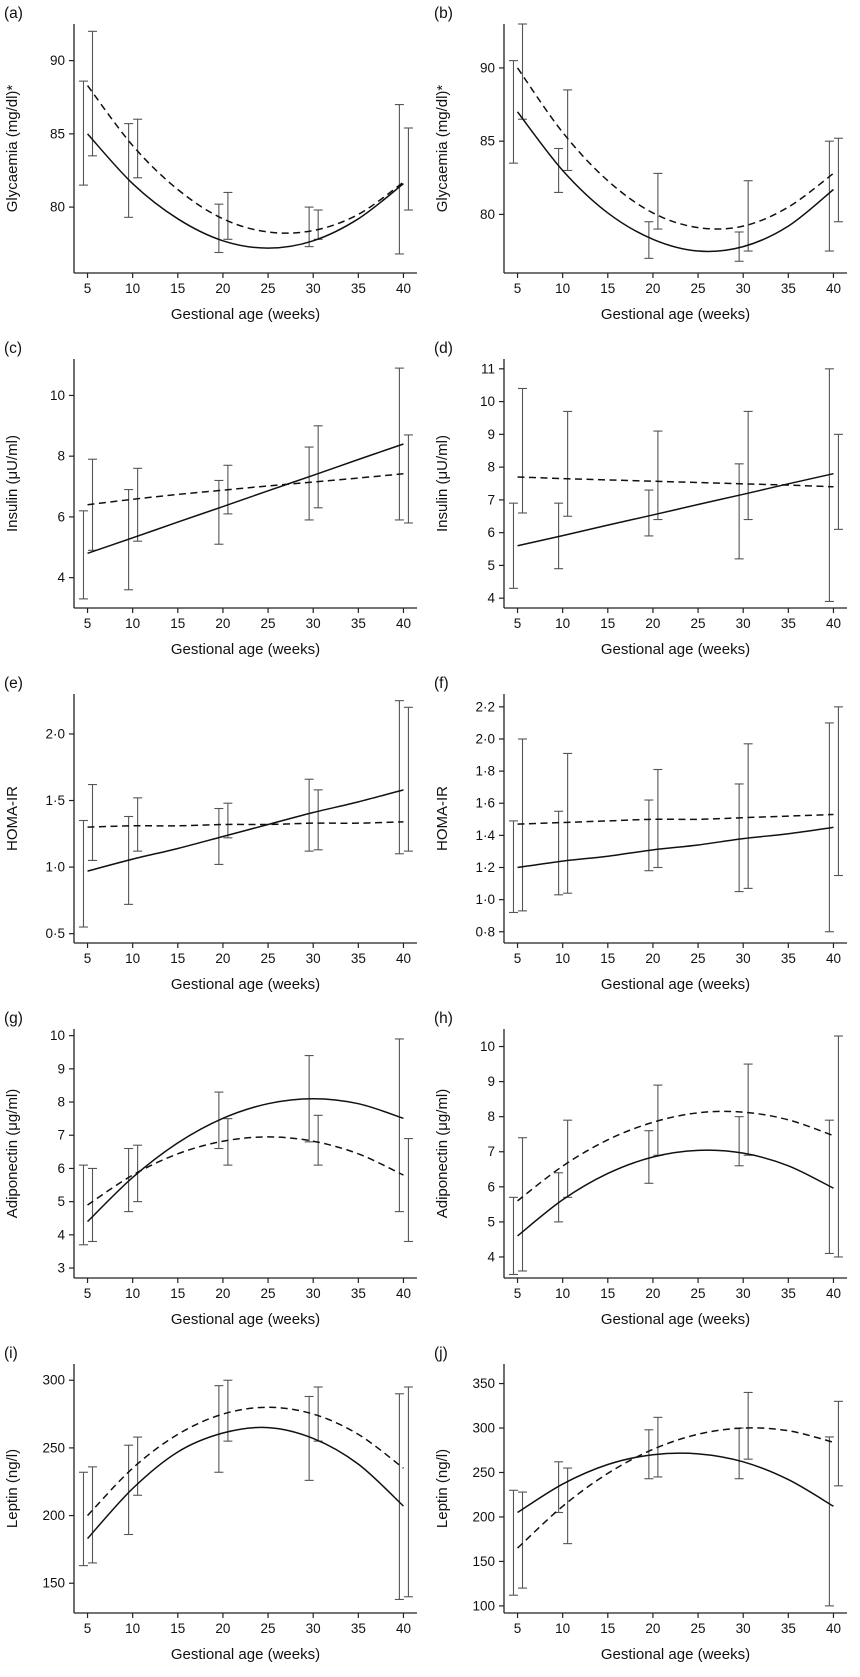 The image size is (860, 1677). I want to click on y-tick-label: 100, so click(483, 1605).